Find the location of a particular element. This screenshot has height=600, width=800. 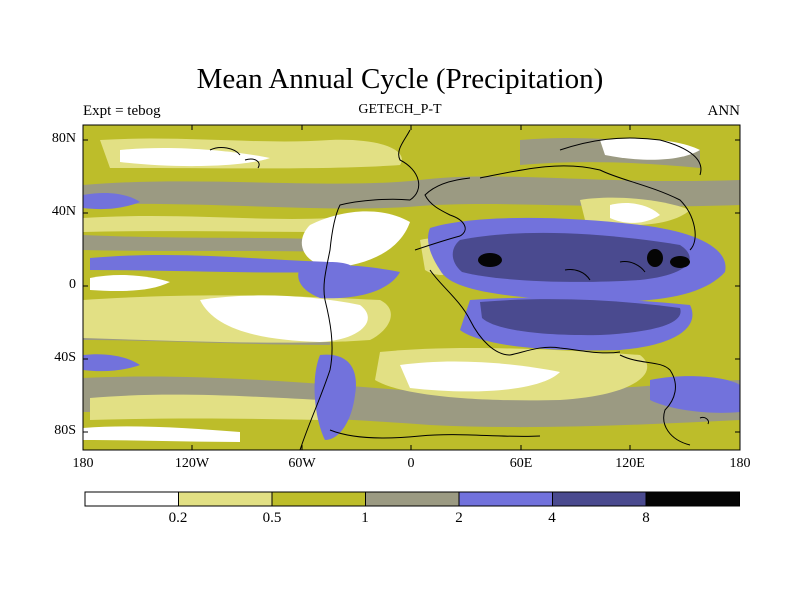

coast-antarctica-east is located at coordinates (655, 400).